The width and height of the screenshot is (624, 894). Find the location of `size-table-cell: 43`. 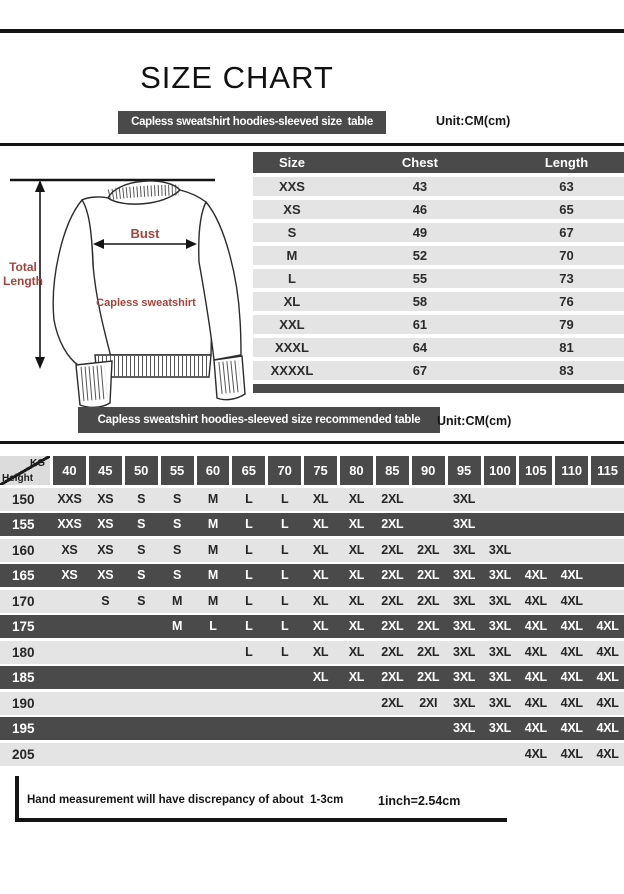

size-table-cell: 43 is located at coordinates (420, 186).